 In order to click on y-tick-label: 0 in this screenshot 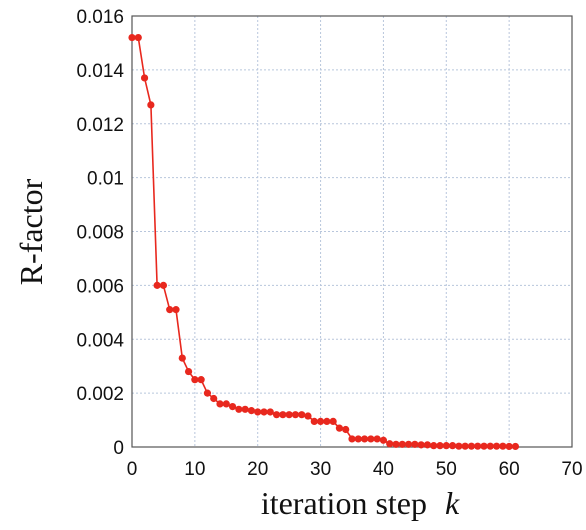, I will do `click(118, 448)`.